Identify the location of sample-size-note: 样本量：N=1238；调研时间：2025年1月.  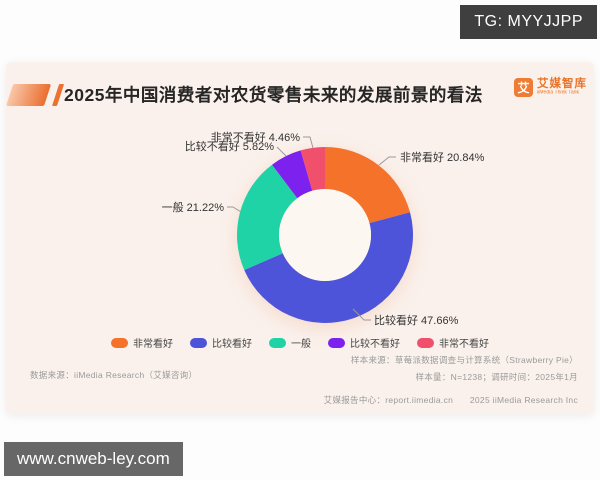
(496, 377).